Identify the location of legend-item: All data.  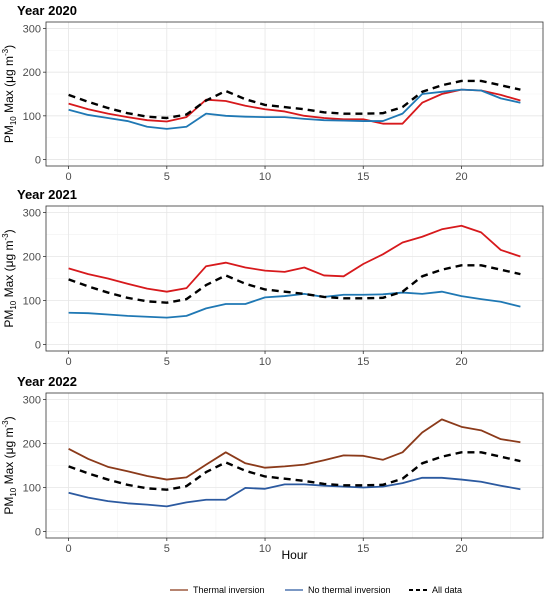
(435, 590).